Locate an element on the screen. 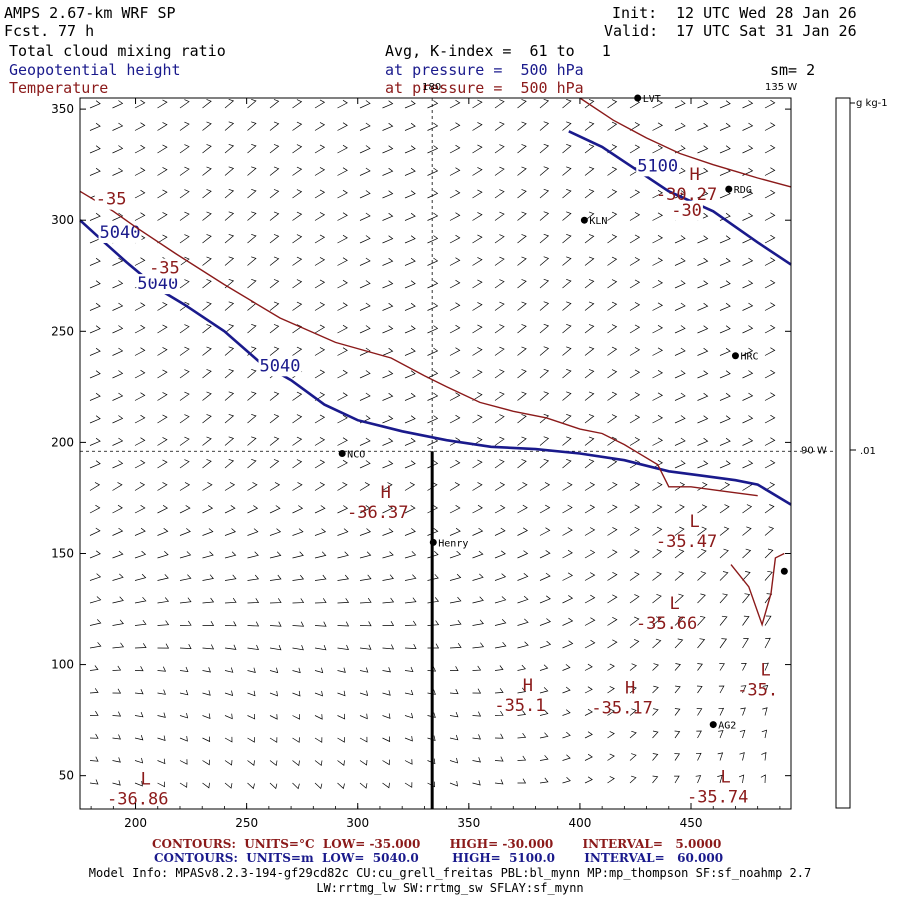  temperature-contour-1-label: -30 is located at coordinates (686, 211).